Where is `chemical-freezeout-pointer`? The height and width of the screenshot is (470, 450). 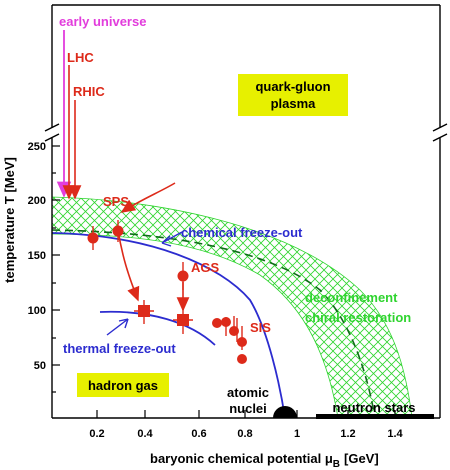
chemical-freezeout-pointer is located at coordinates (172, 237).